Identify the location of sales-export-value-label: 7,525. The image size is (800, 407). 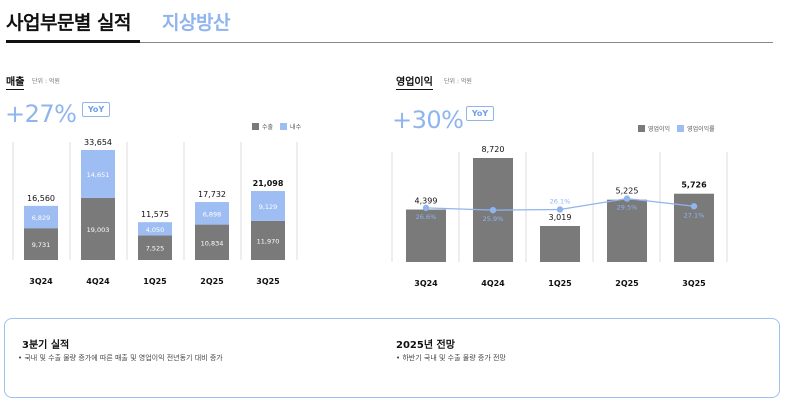
(155, 249).